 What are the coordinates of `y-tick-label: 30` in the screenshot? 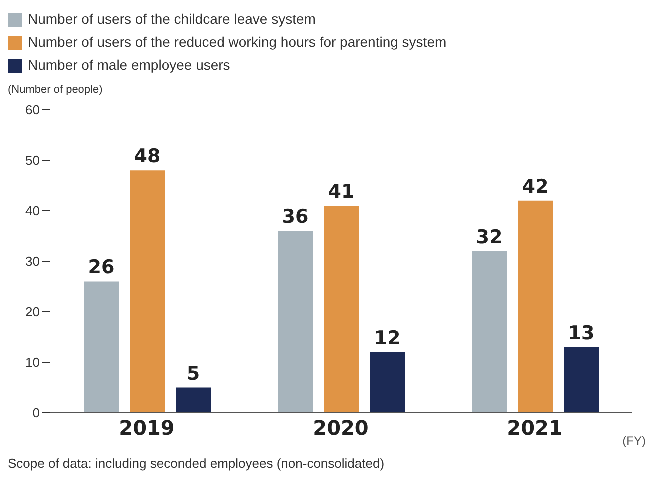 It's located at (33, 262).